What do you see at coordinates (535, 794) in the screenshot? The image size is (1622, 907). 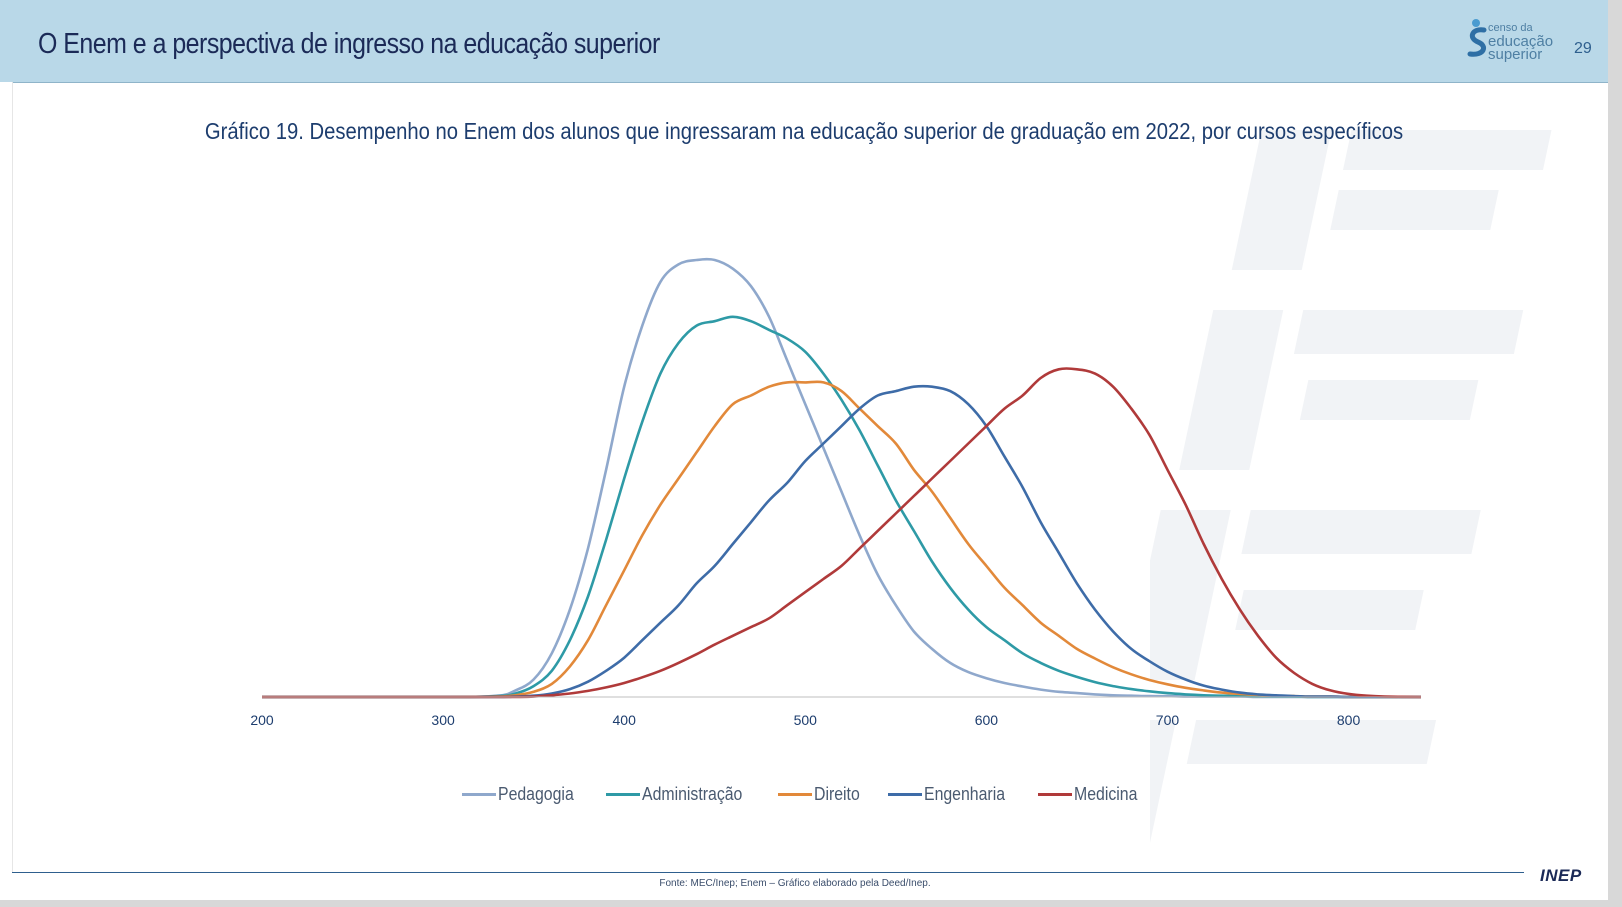 I see `legend-label: Pedagogia` at bounding box center [535, 794].